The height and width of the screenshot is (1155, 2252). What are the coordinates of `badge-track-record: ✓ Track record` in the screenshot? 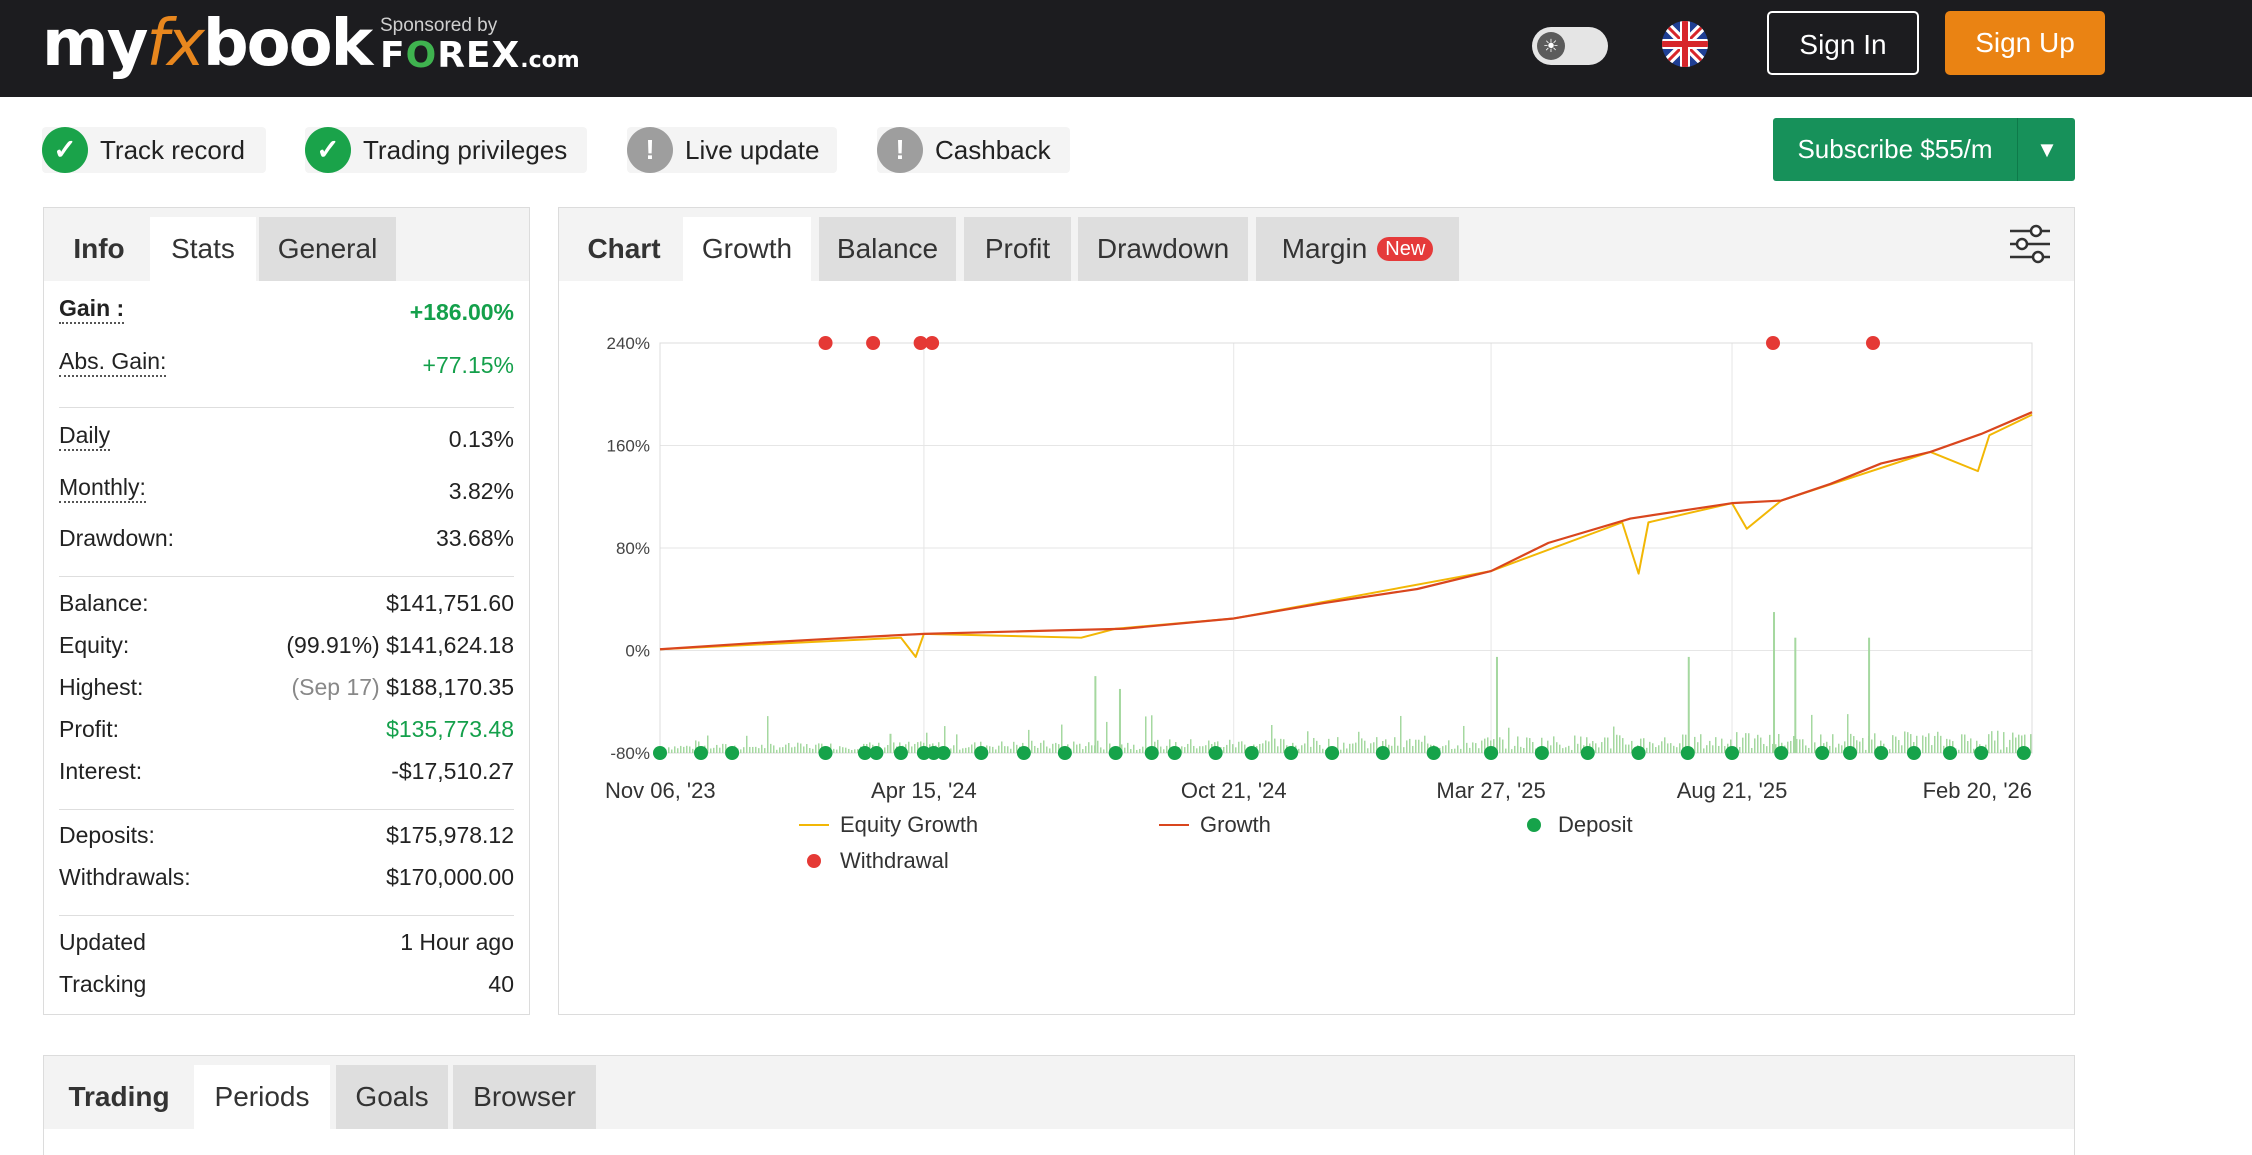 It's located at (154, 150).